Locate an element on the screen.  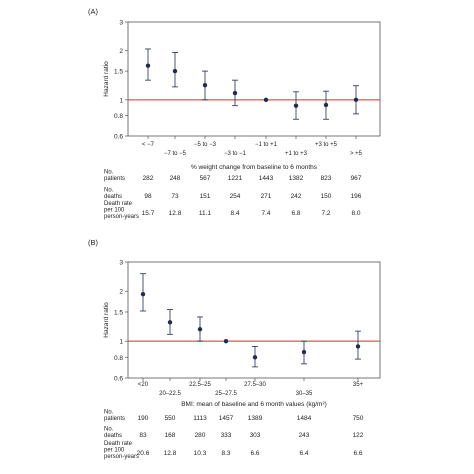
table-cell: 750 is located at coordinates (358, 418).